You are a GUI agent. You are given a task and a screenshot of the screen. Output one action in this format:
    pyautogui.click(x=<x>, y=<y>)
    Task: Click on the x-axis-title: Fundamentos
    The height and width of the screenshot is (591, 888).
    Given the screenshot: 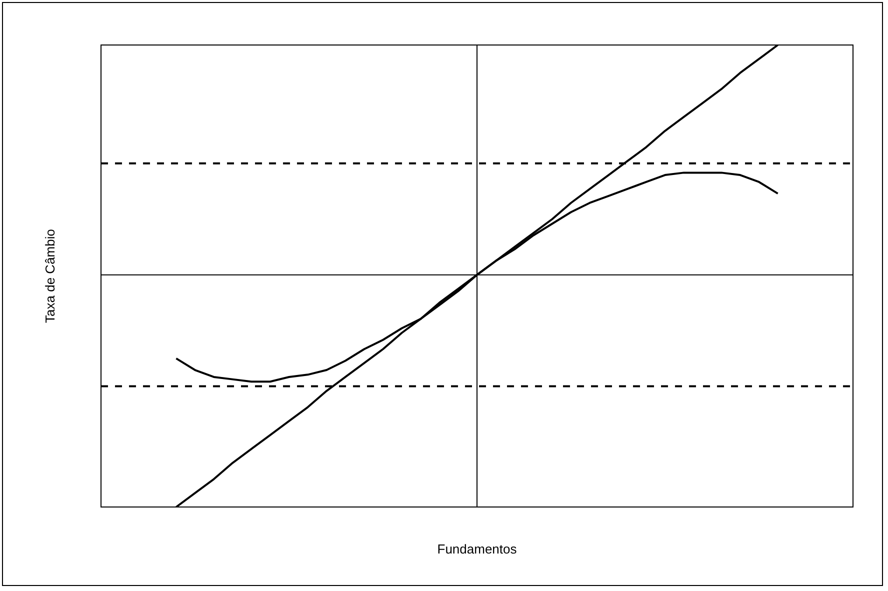 What is the action you would take?
    pyautogui.click(x=477, y=549)
    